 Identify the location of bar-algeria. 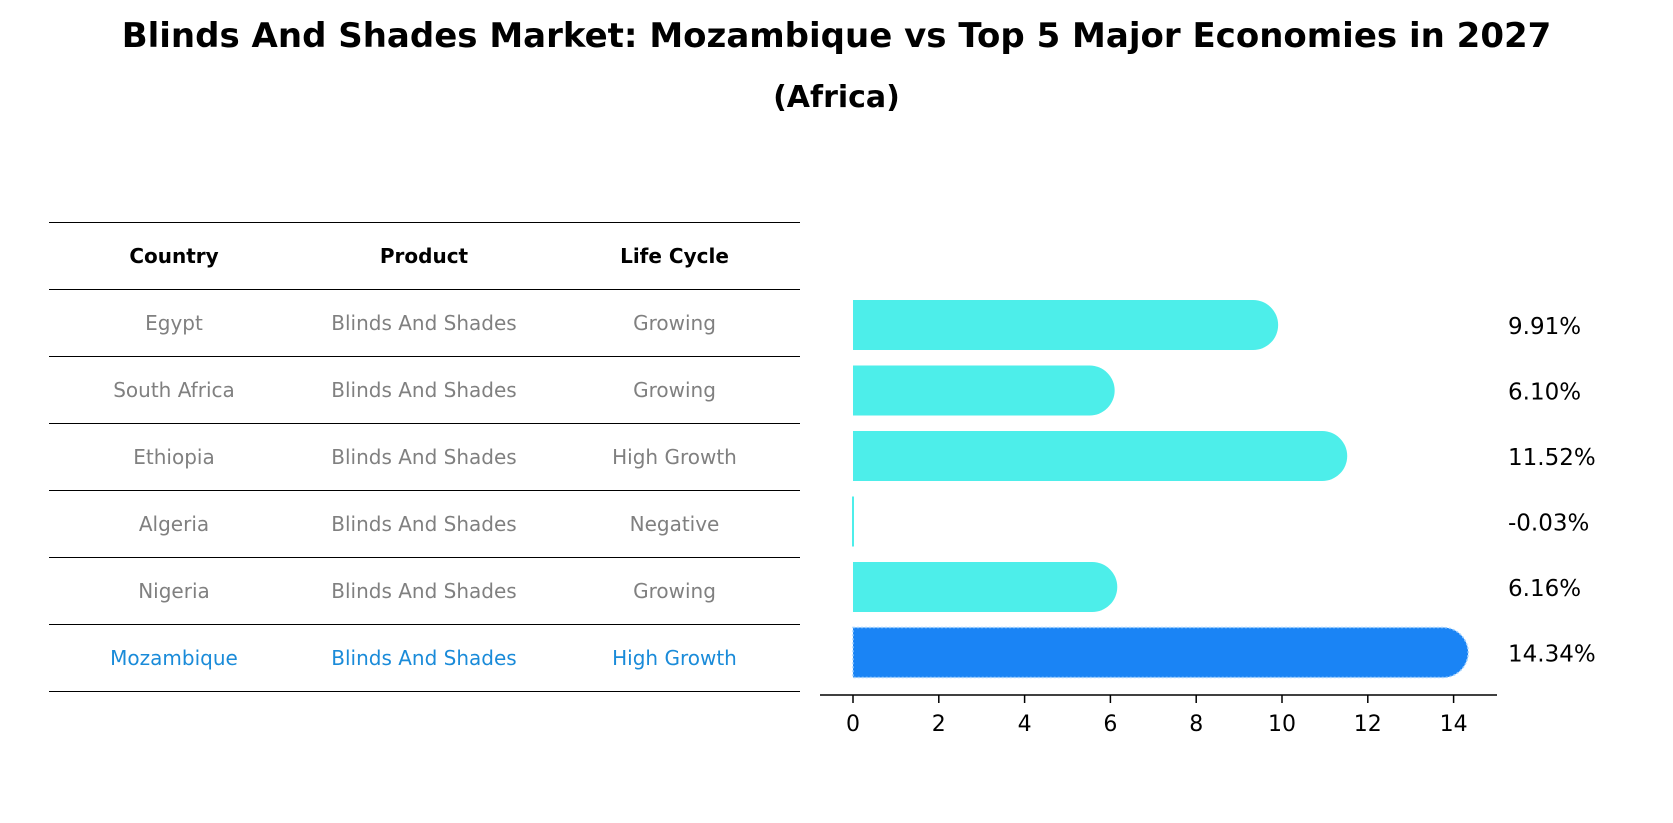
(853, 521).